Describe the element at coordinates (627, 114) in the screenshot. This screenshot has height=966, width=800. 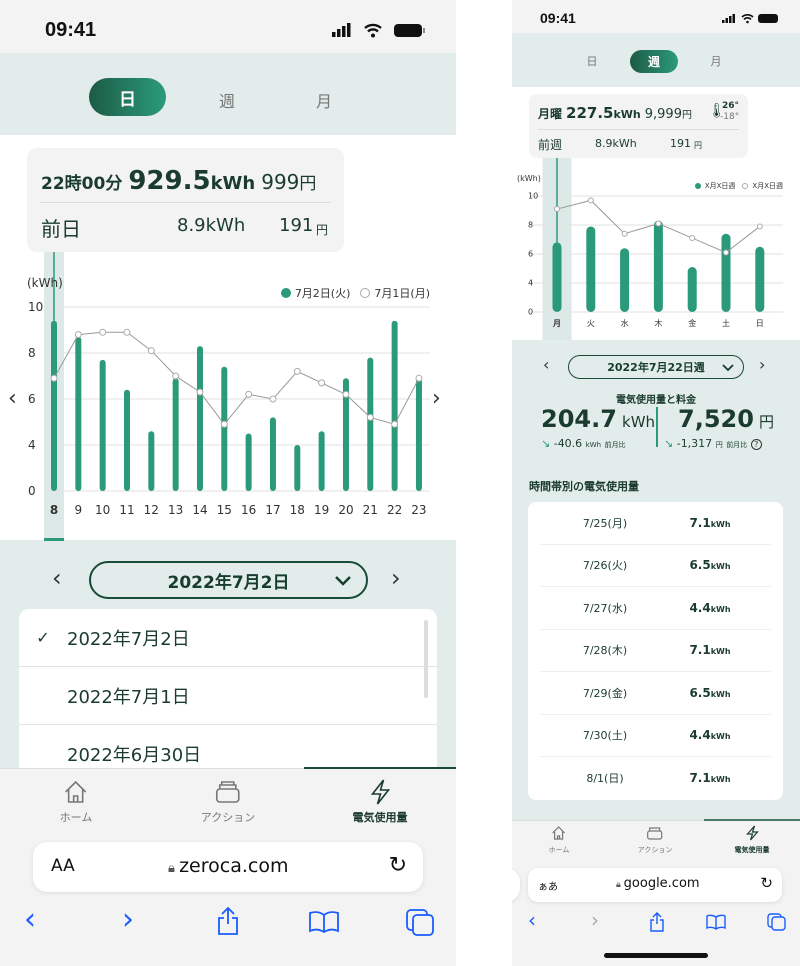
I see `tooltip-unit: kWh` at that location.